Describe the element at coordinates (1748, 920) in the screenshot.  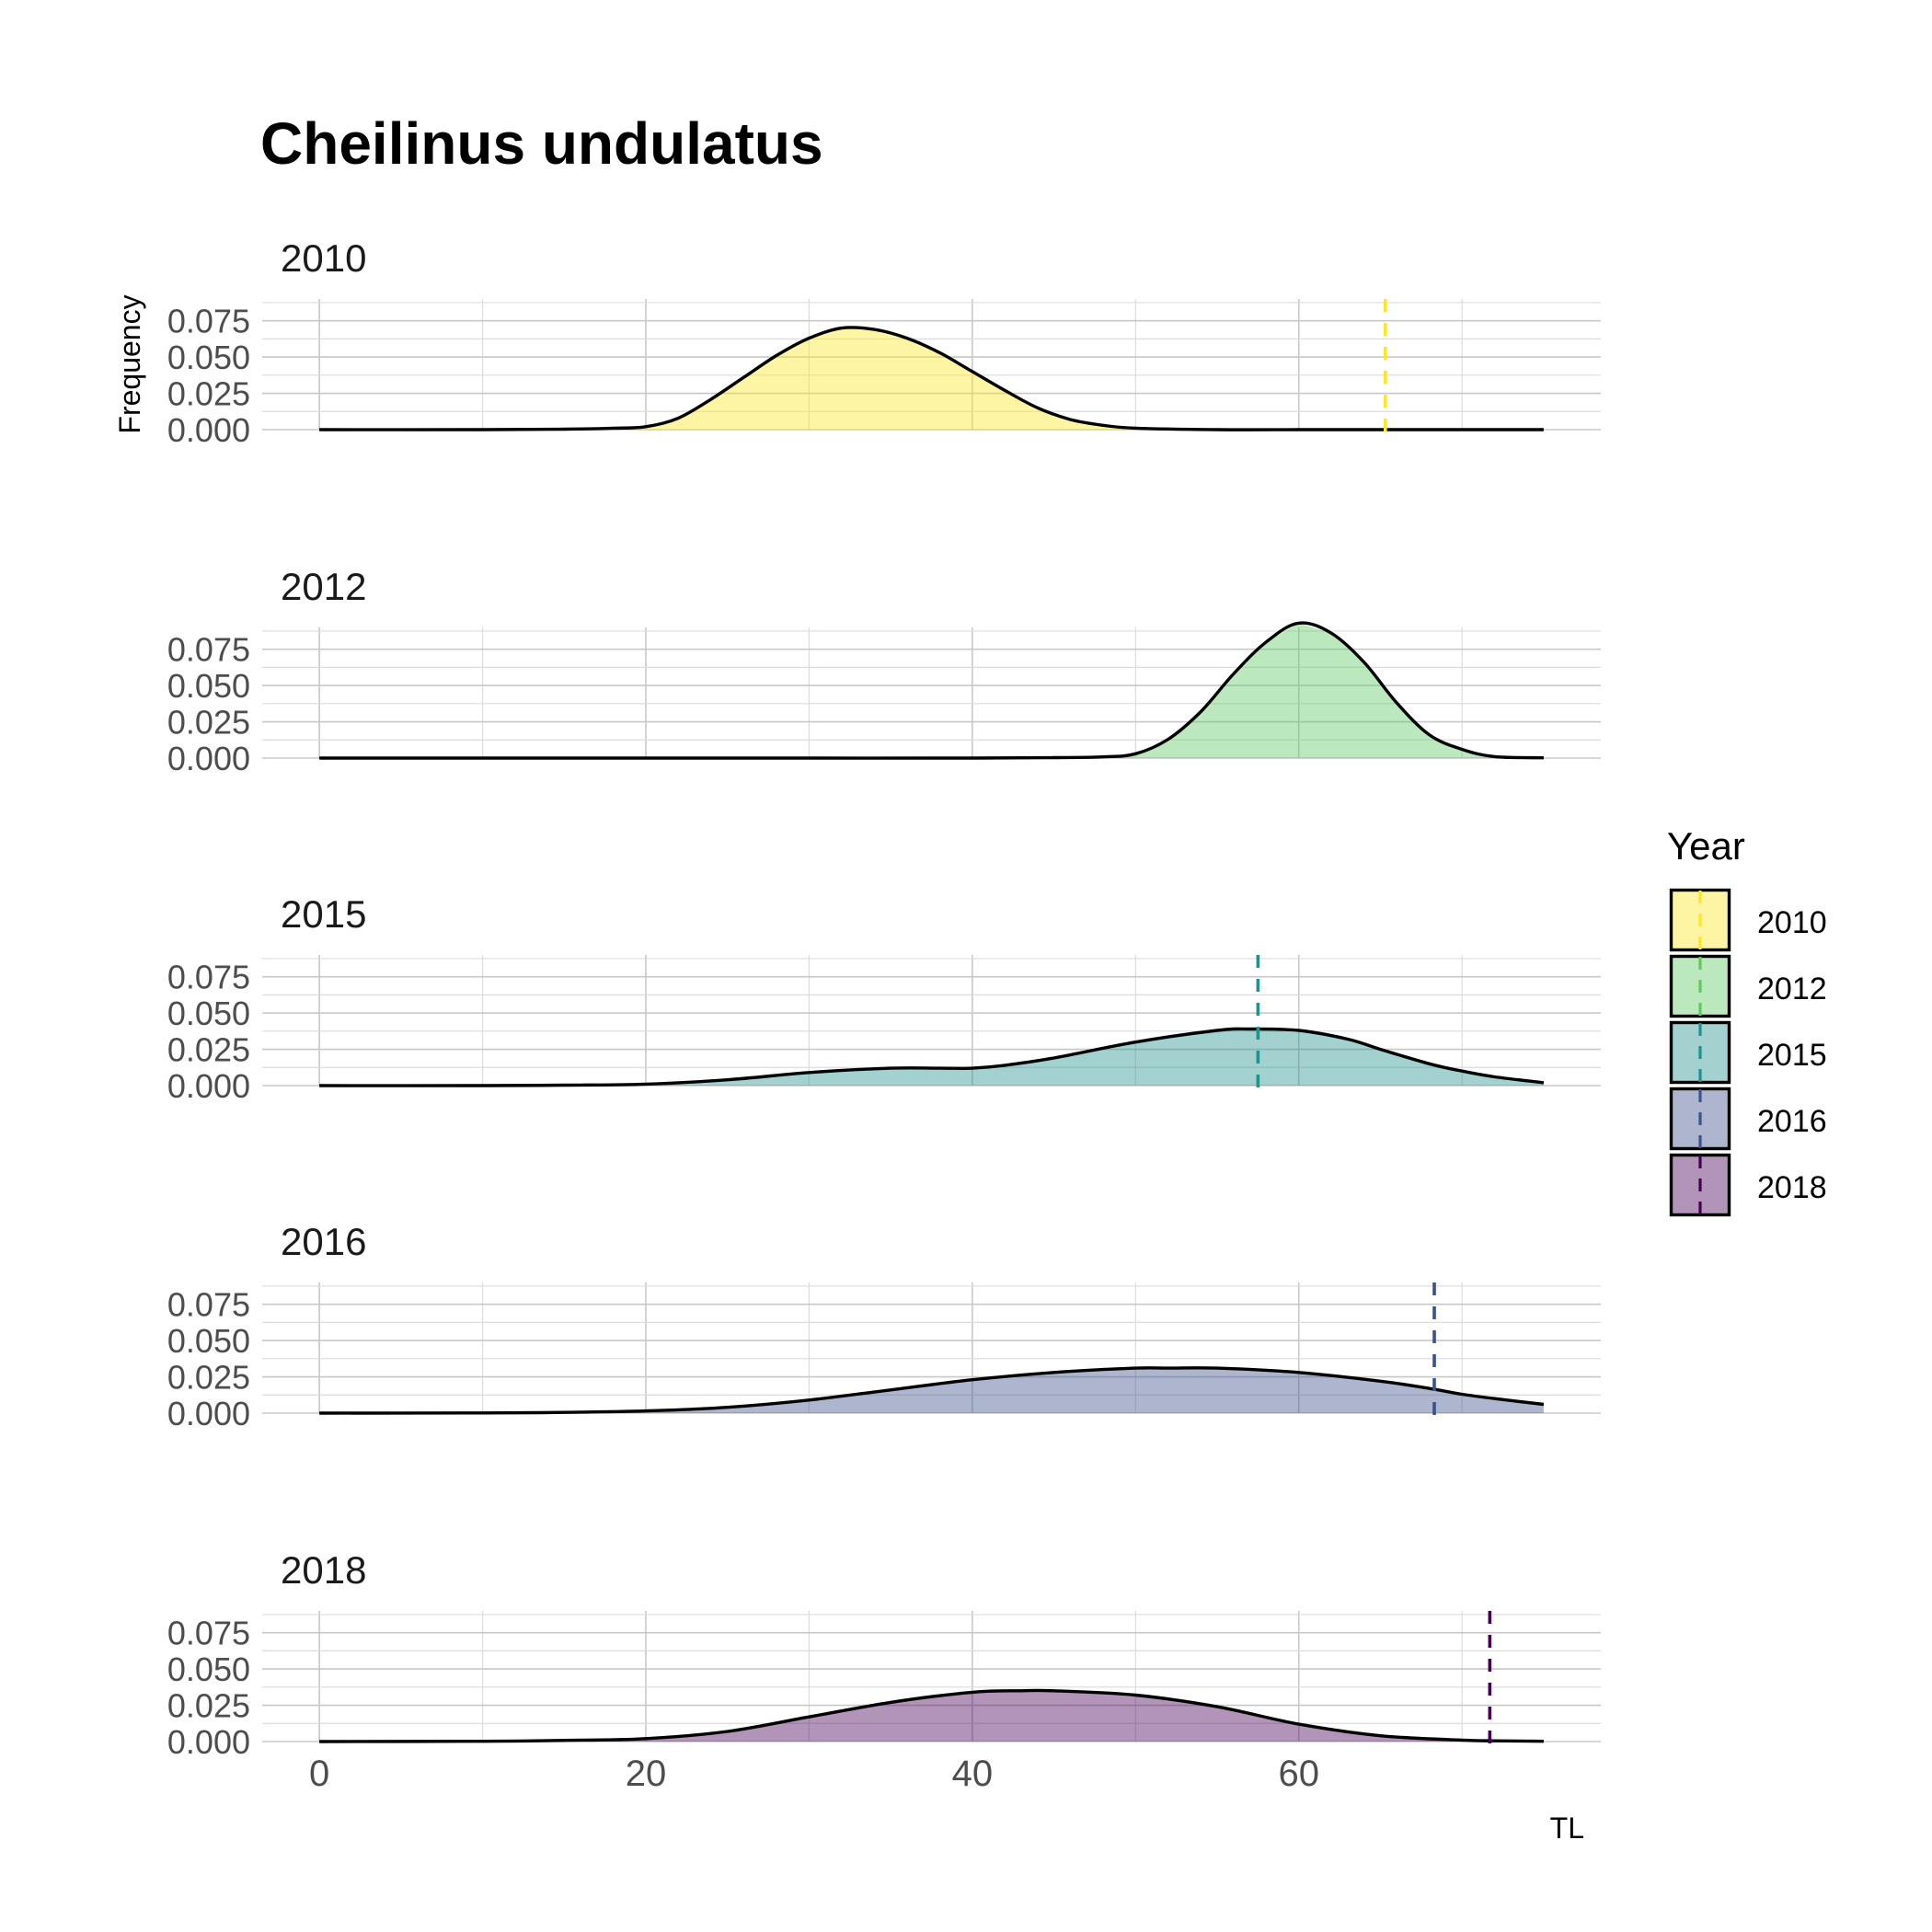
I see `legend-item-2010: 2010` at that location.